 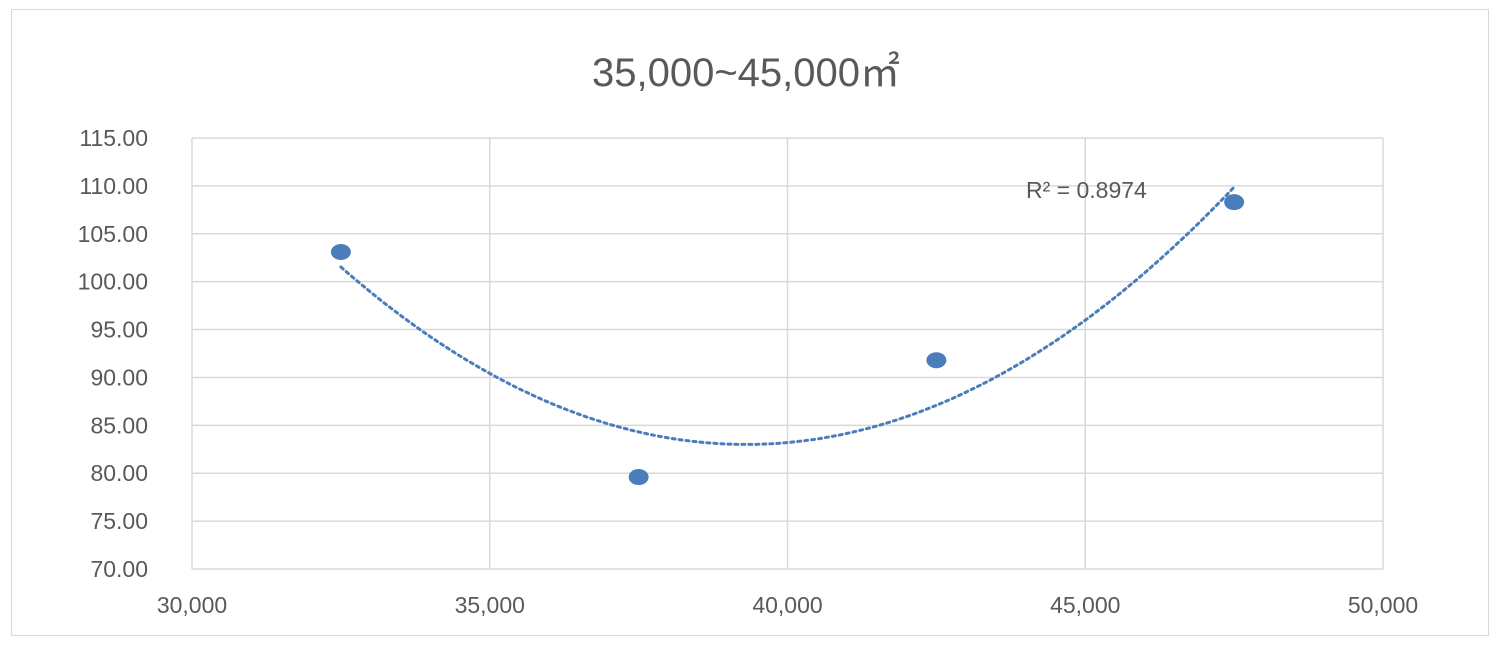 I want to click on y-tick-label: 95.00, so click(x=119, y=330).